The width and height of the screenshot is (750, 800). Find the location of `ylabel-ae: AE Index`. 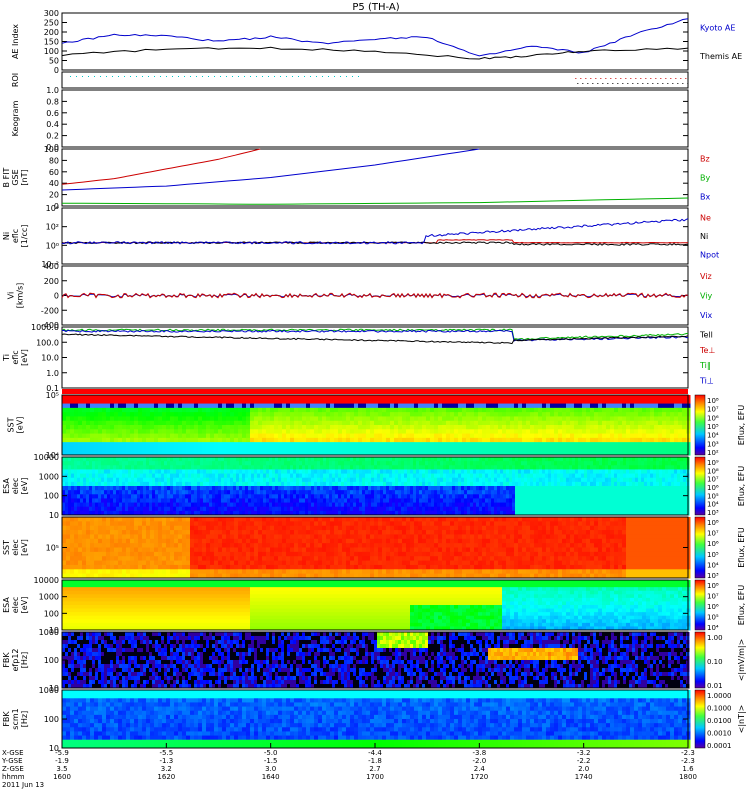

ylabel-ae: AE Index is located at coordinates (15, 41).